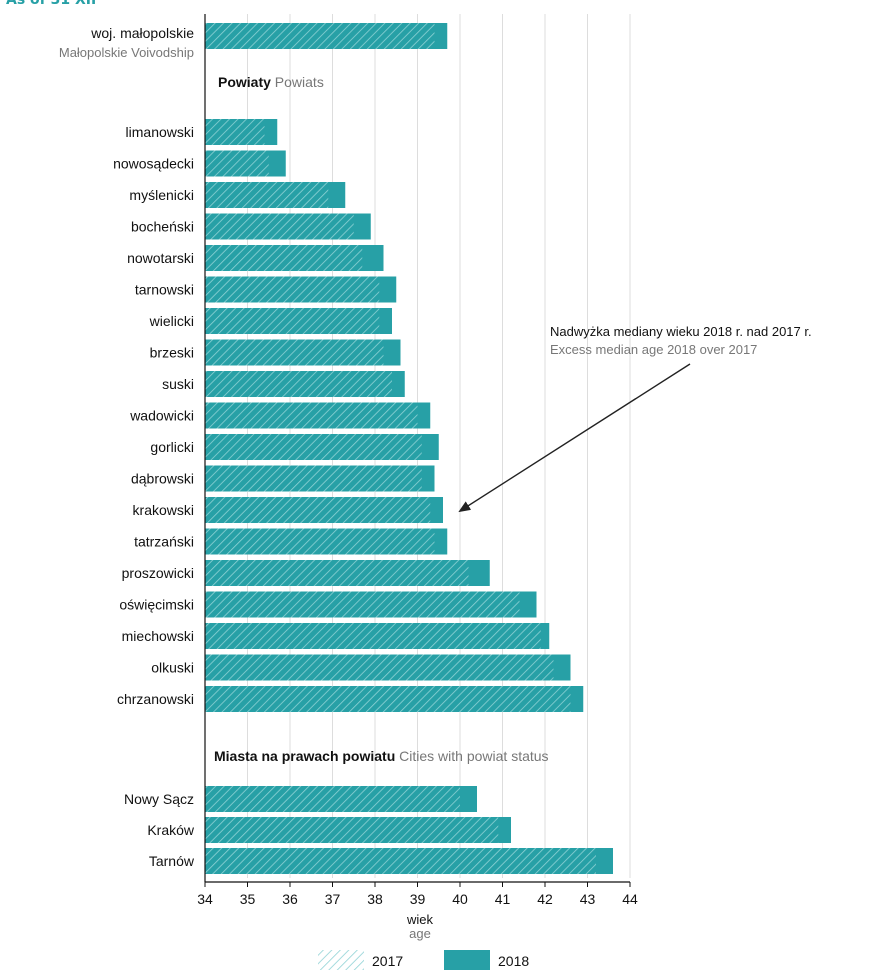 Image resolution: width=878 pixels, height=970 pixels. What do you see at coordinates (142, 33) in the screenshot?
I see `category-label-region: woj. małopolskie` at bounding box center [142, 33].